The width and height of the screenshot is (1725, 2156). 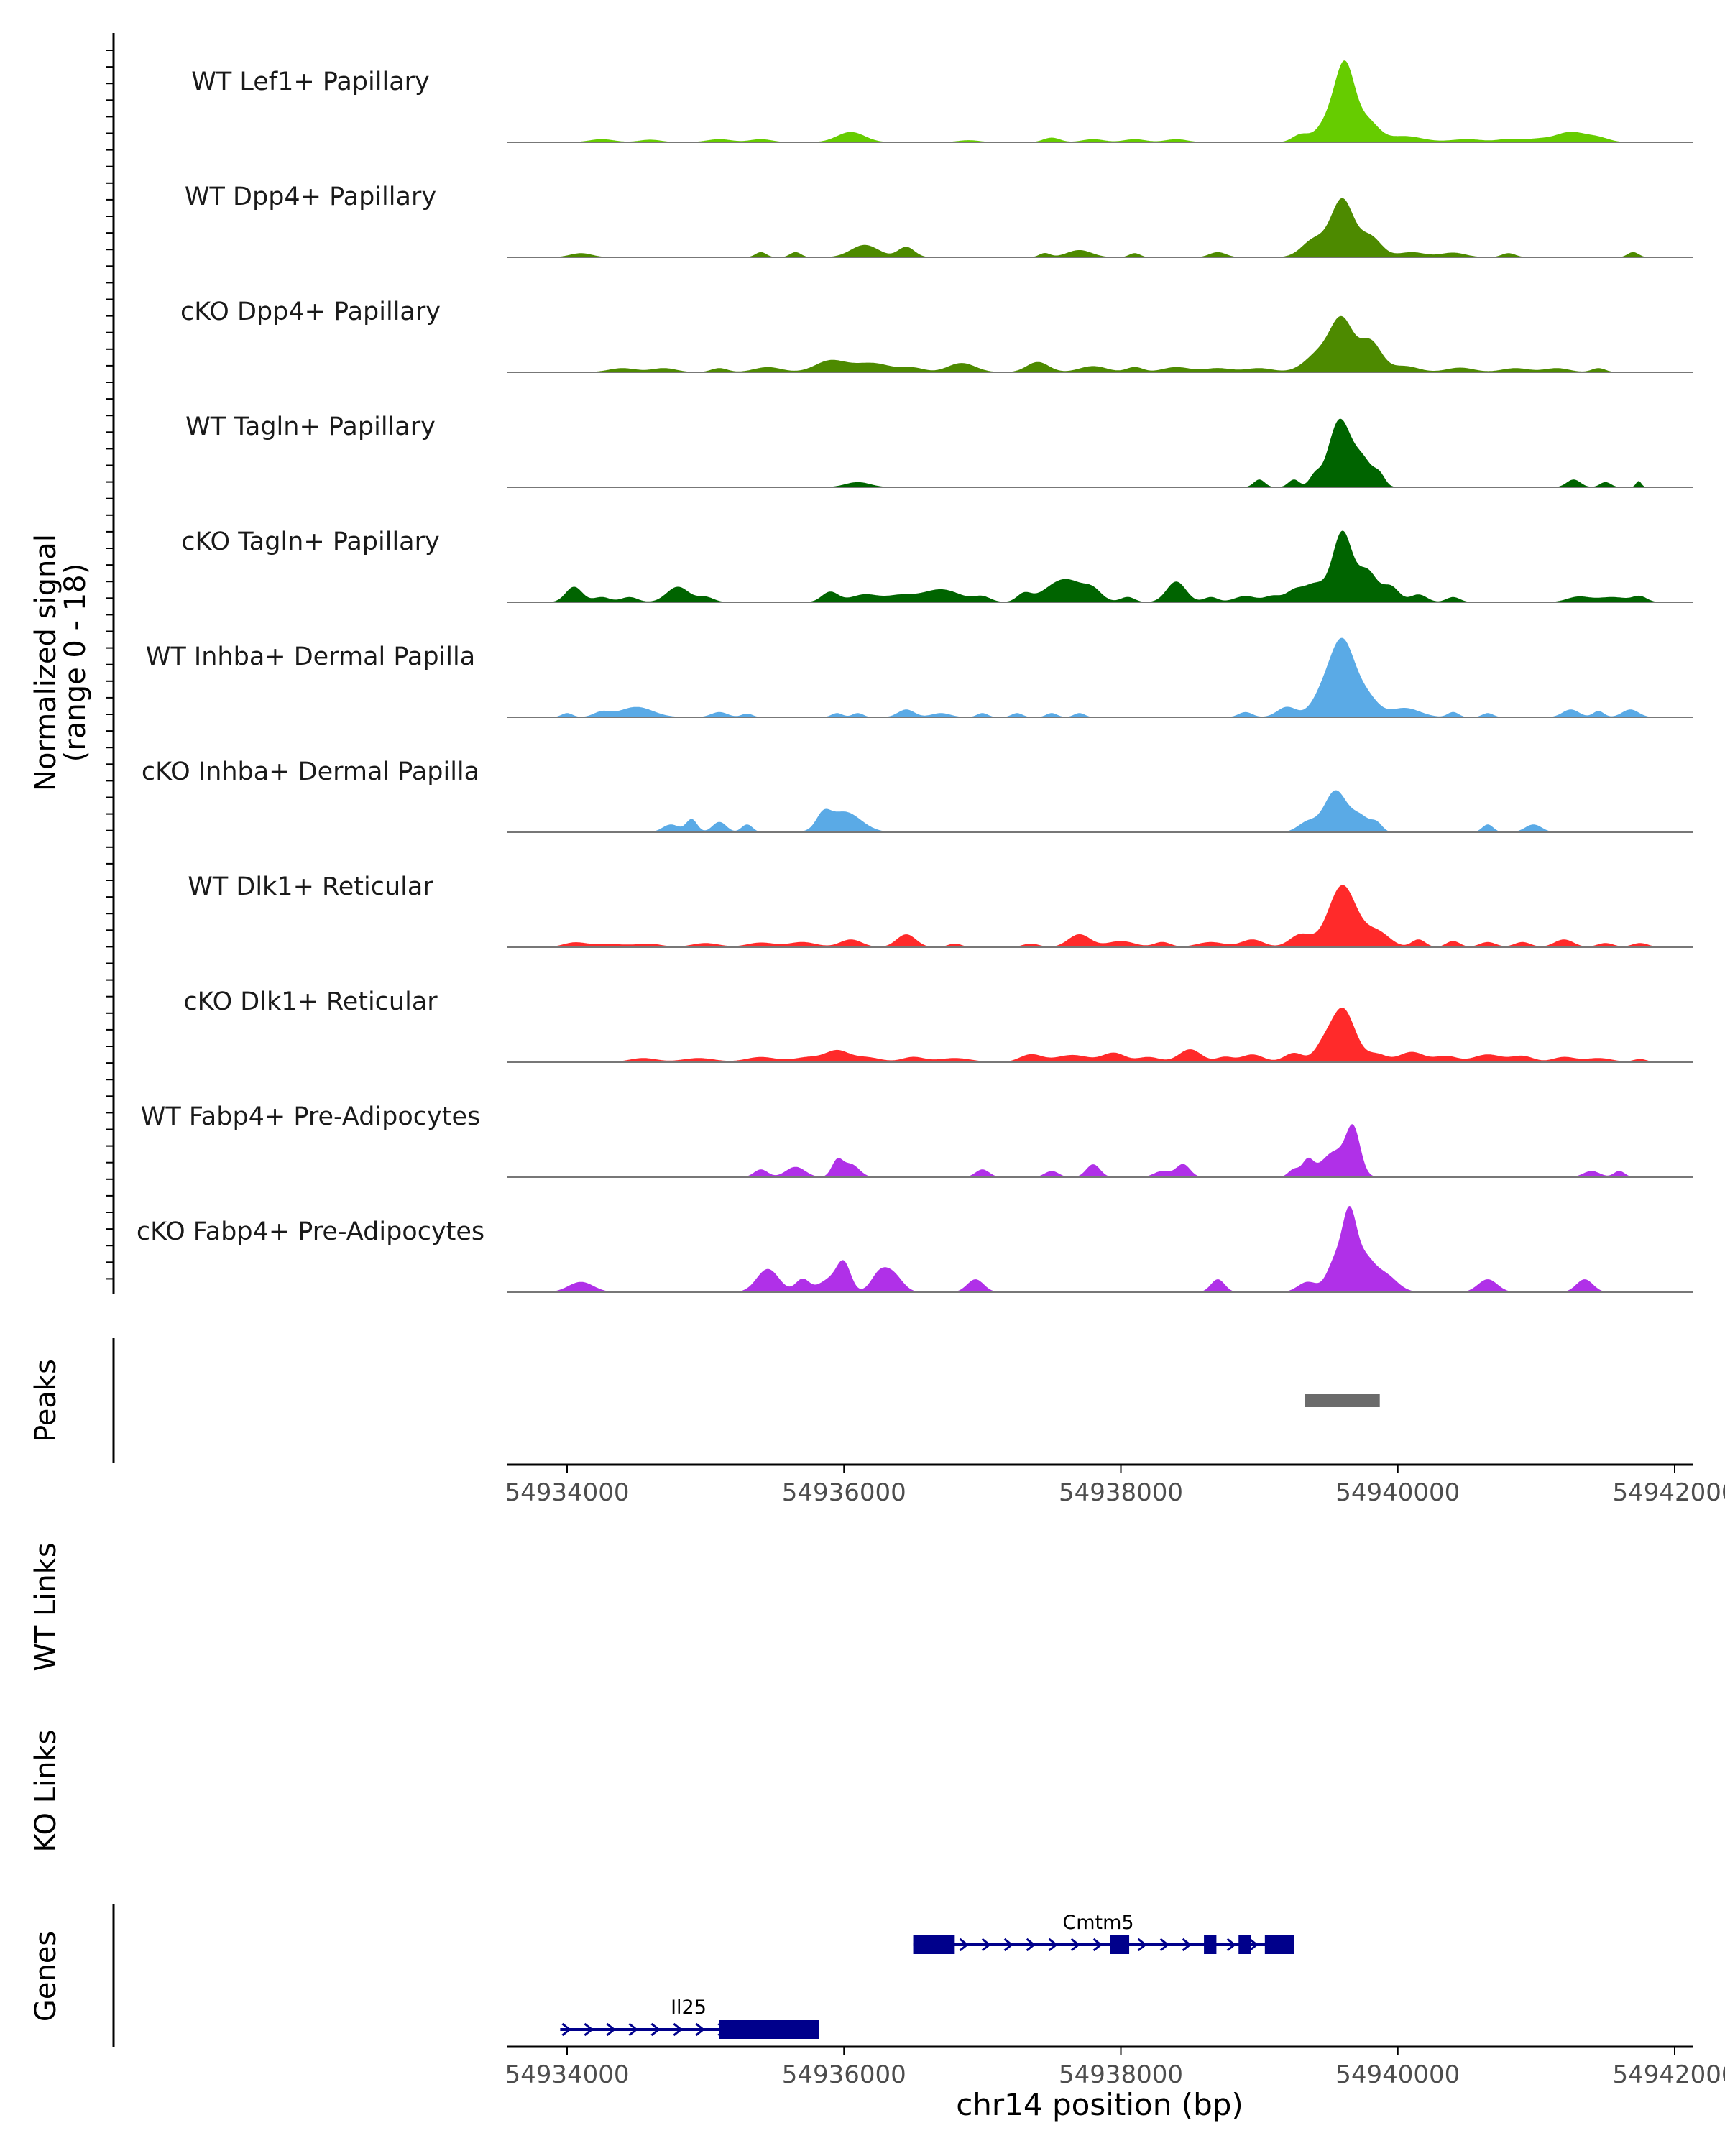 What do you see at coordinates (689, 2007) in the screenshot?
I see `gene-name-label: Il25` at bounding box center [689, 2007].